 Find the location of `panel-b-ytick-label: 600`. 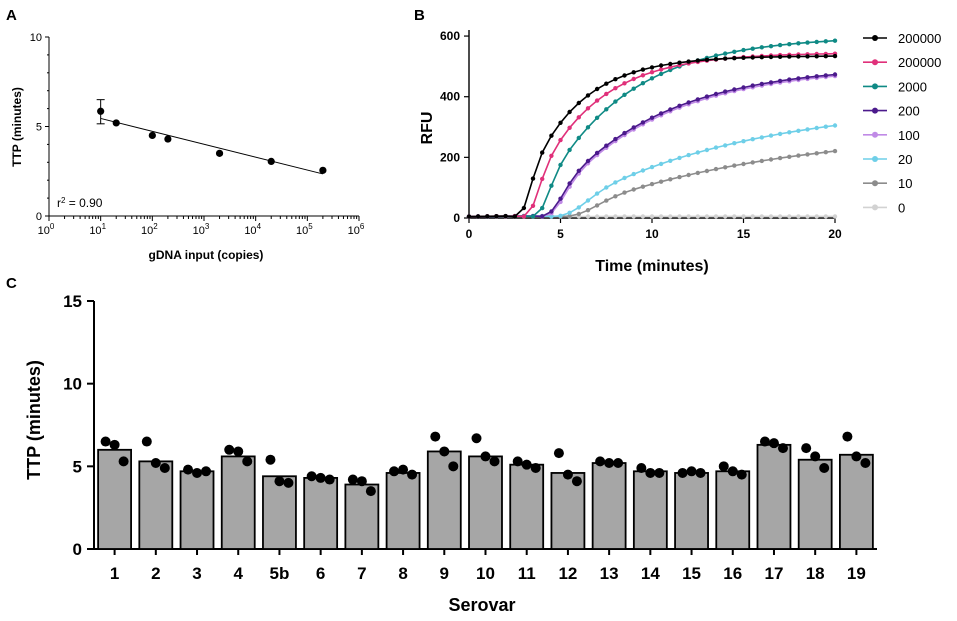

panel-b-ytick-label: 600 is located at coordinates (450, 36).